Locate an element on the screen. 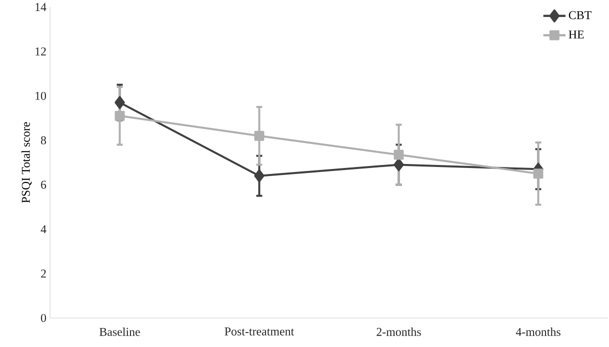 The width and height of the screenshot is (609, 347). y-tick-label: 10 is located at coordinates (41, 96).